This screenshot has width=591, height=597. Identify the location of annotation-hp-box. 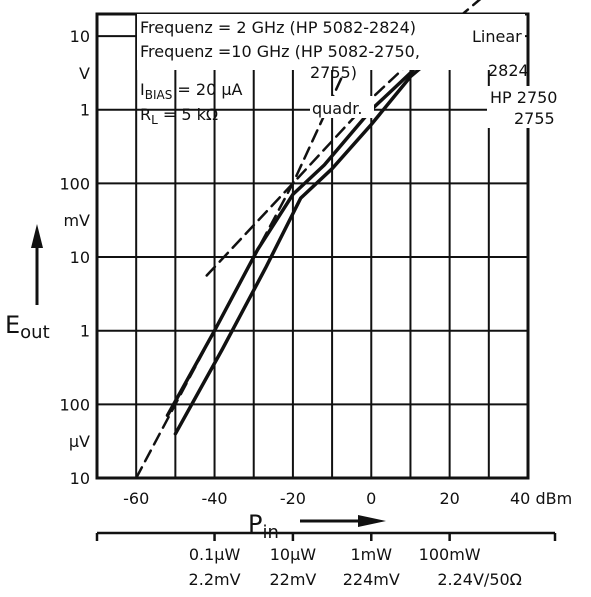
(526, 107).